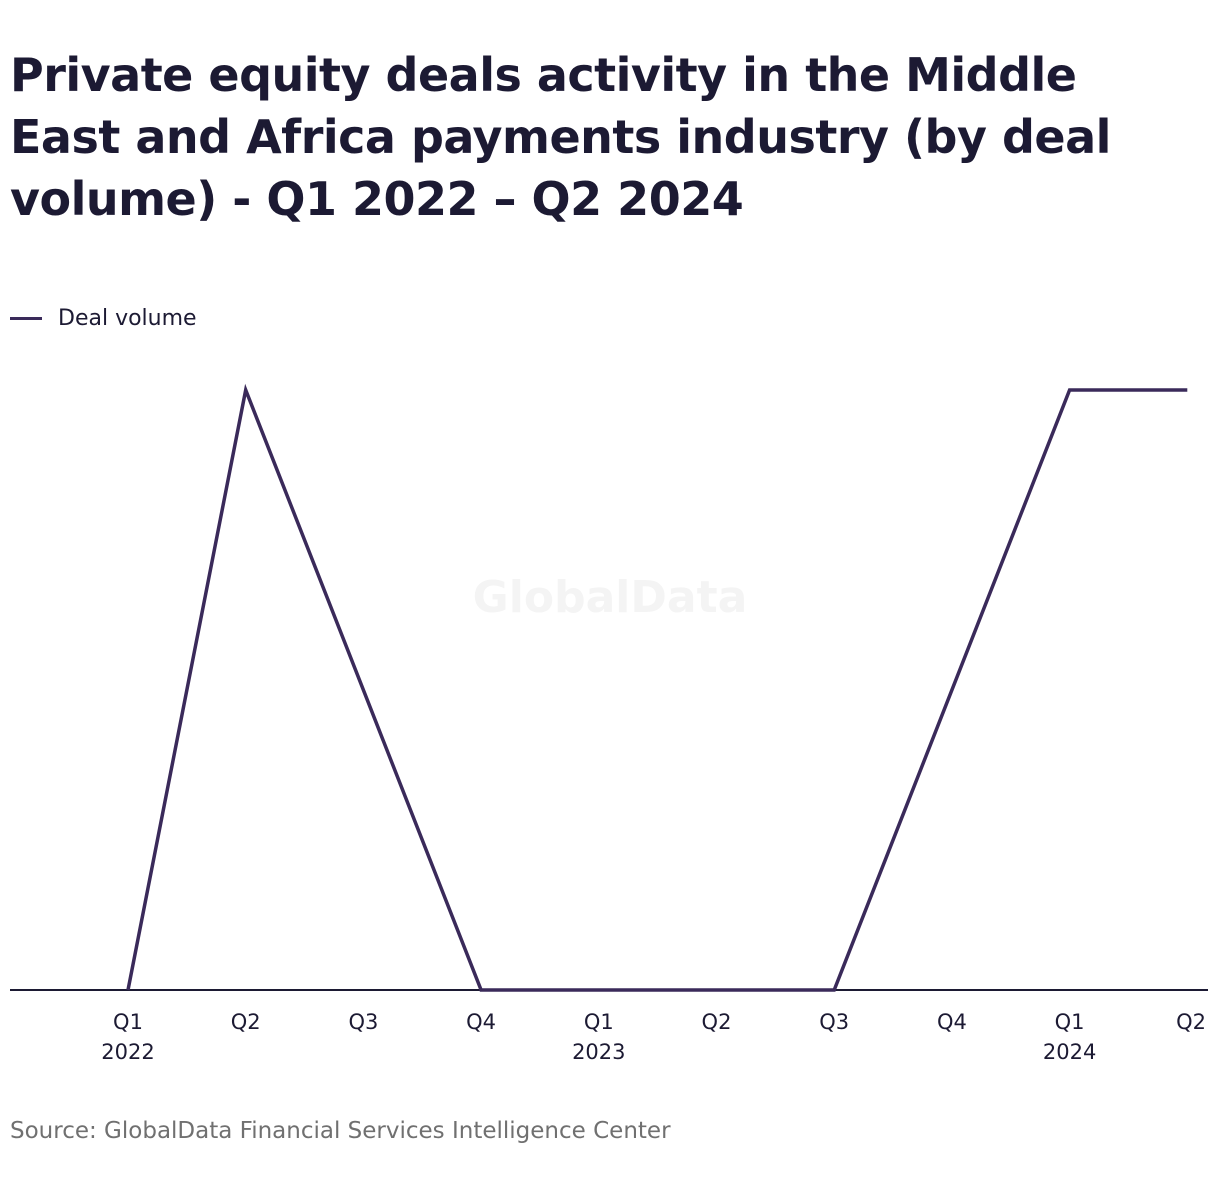 The width and height of the screenshot is (1220, 1190). What do you see at coordinates (26, 318) in the screenshot?
I see `legend-swatch-deal-volume` at bounding box center [26, 318].